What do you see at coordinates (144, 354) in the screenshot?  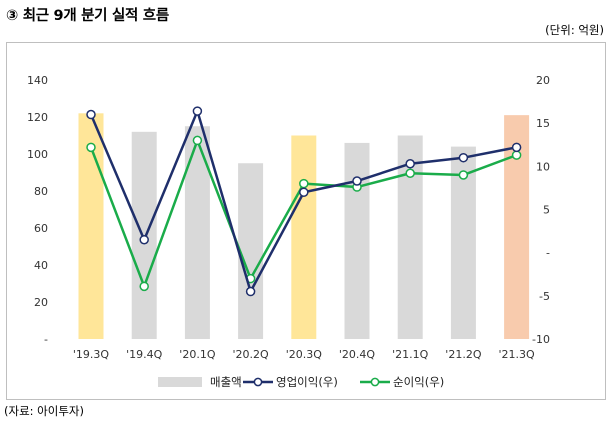 I see `x-tick-label: '19.4Q` at bounding box center [144, 354].